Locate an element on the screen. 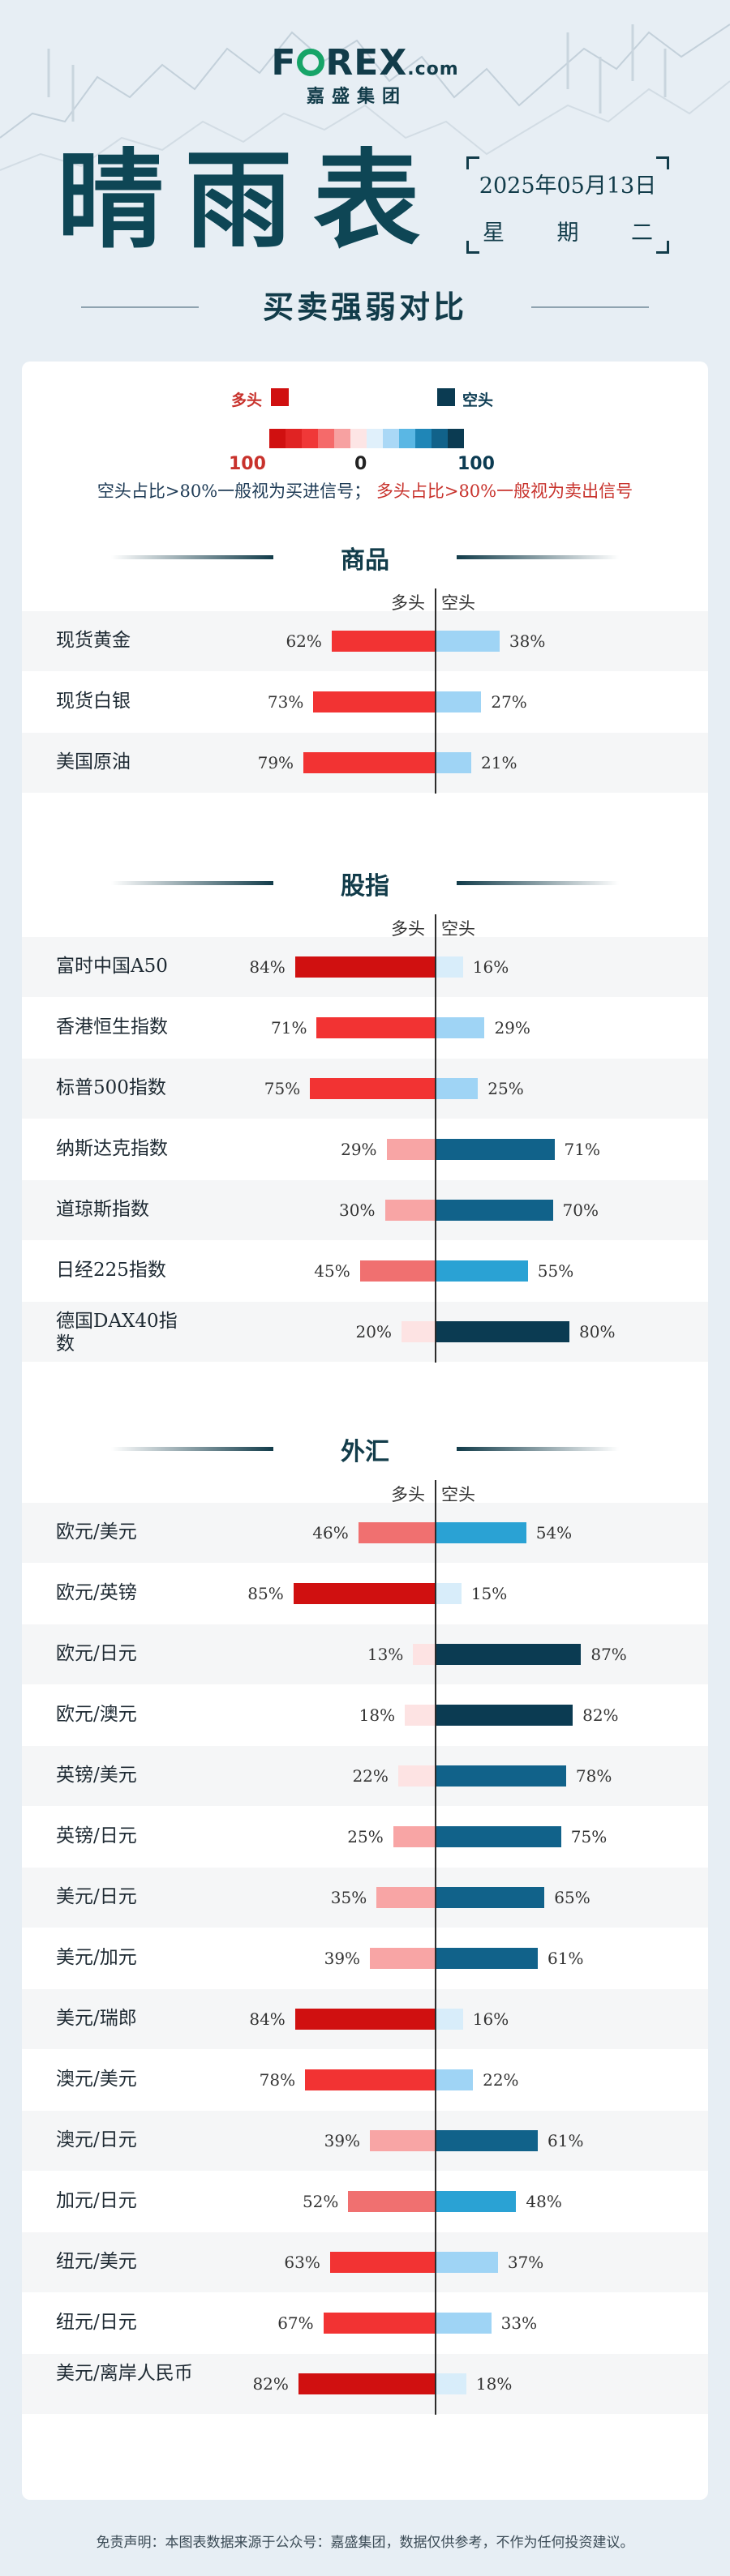 The width and height of the screenshot is (730, 2576). row-instrument-name: 纽元/日元 is located at coordinates (96, 2322).